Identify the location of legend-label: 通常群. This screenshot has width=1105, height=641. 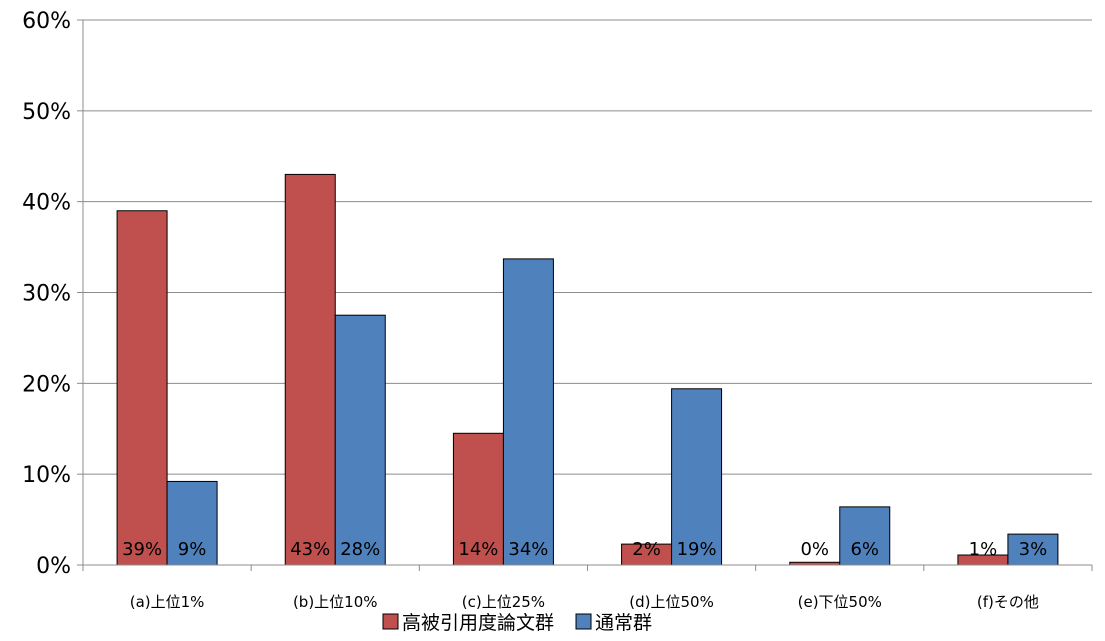
(623, 623).